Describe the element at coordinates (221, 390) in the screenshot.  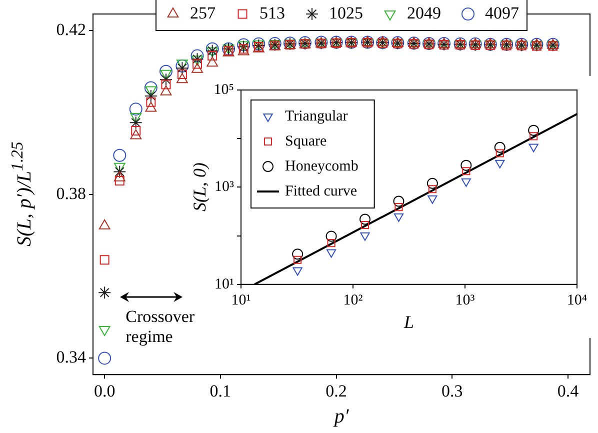
I see `x-tick-label: 0.1` at that location.